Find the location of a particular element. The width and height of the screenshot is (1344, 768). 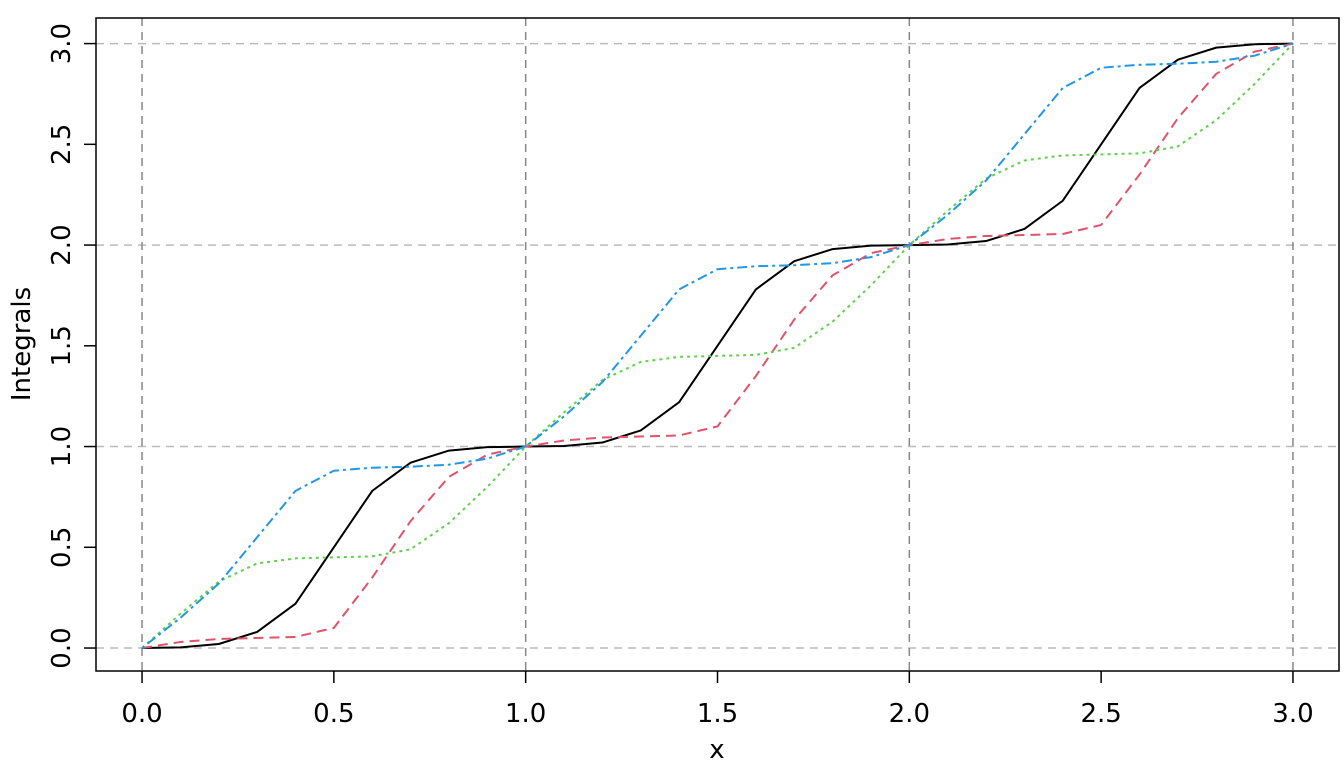

y-tick-label: 2.5 is located at coordinates (62, 144).